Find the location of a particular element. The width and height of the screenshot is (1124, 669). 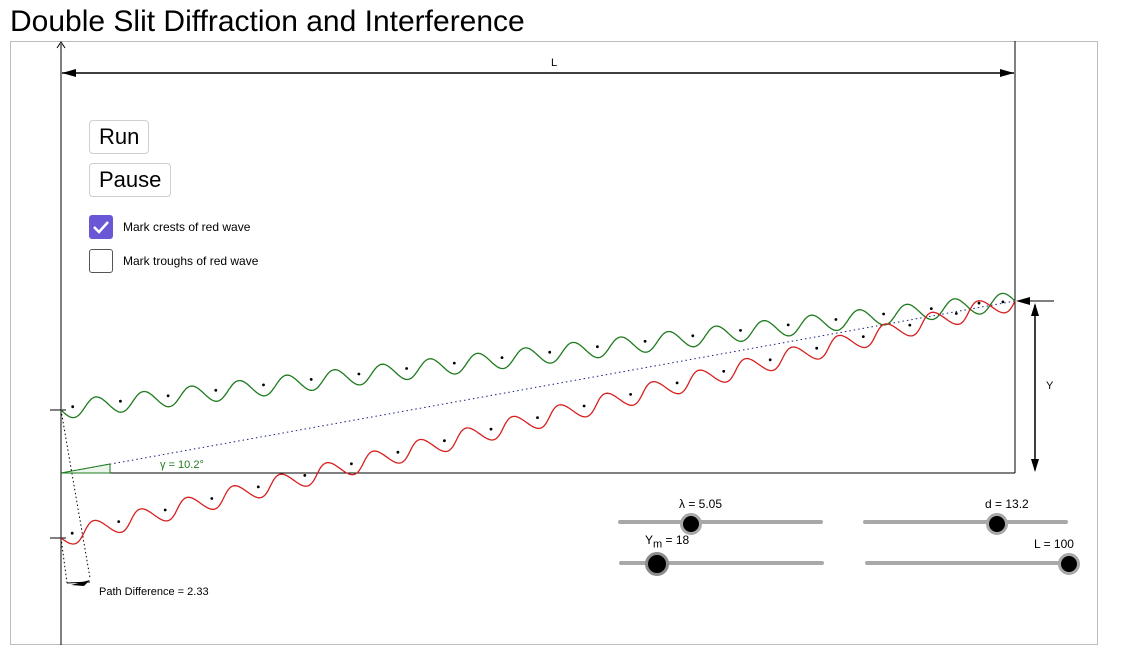

green-wave-crest-marks is located at coordinates (526, 355).